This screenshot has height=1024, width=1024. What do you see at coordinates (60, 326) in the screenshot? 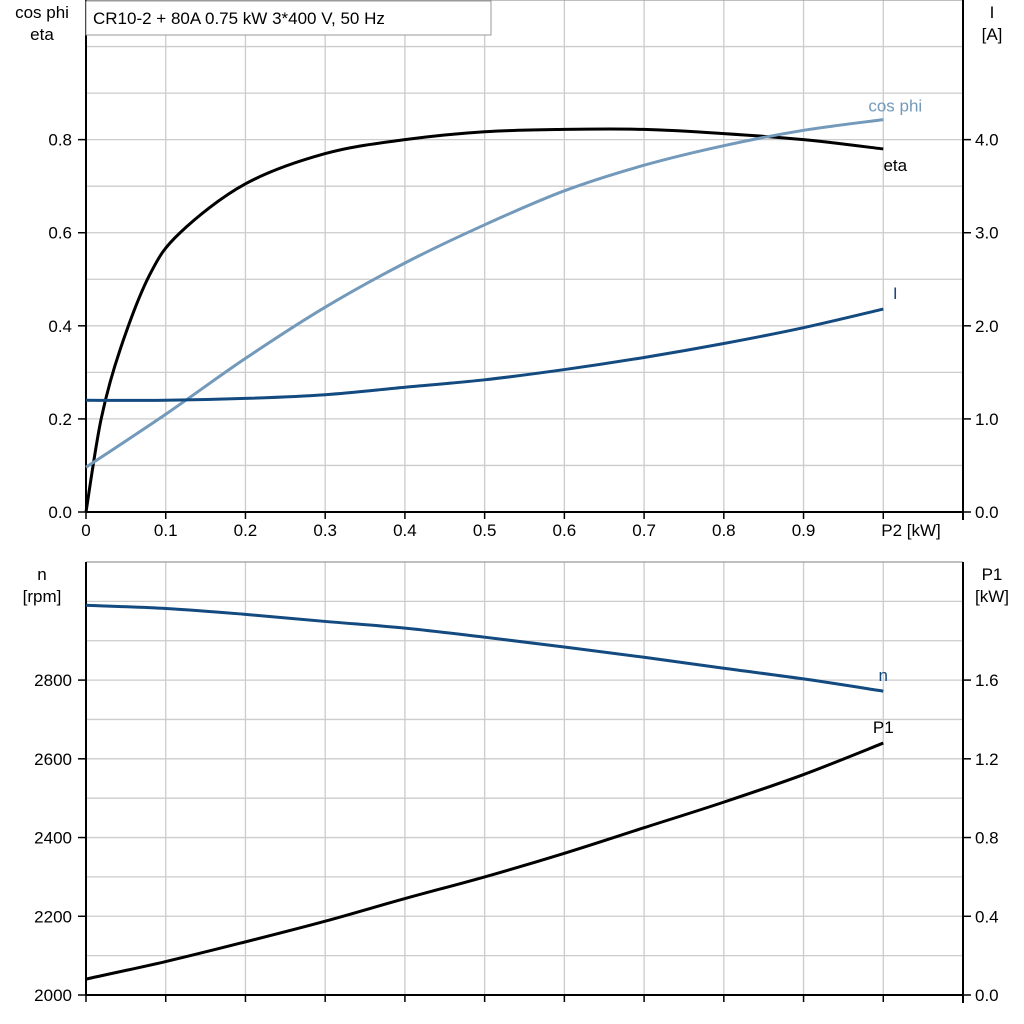
I see `y-left-tick-label: 0.4` at bounding box center [60, 326].